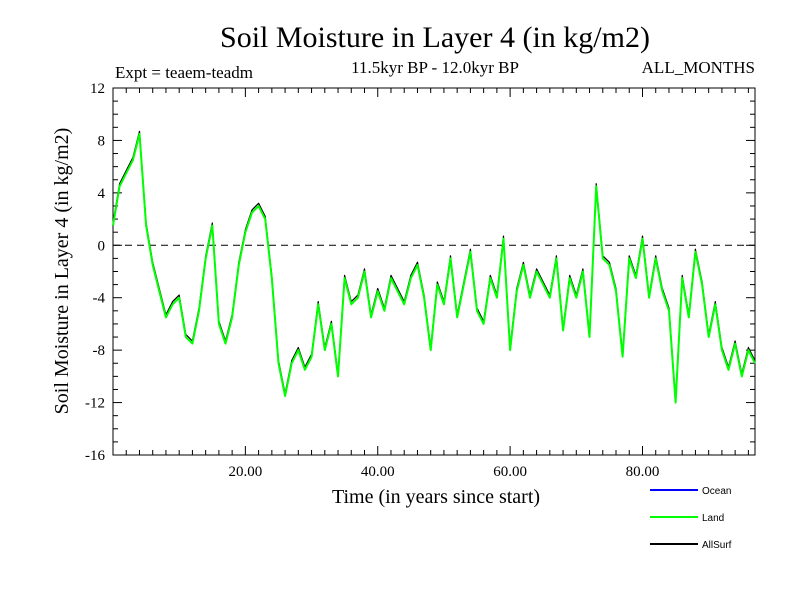 This screenshot has height=600, width=800. Describe the element at coordinates (698, 67) in the screenshot. I see `season-label: ALL_MONTHS` at that location.